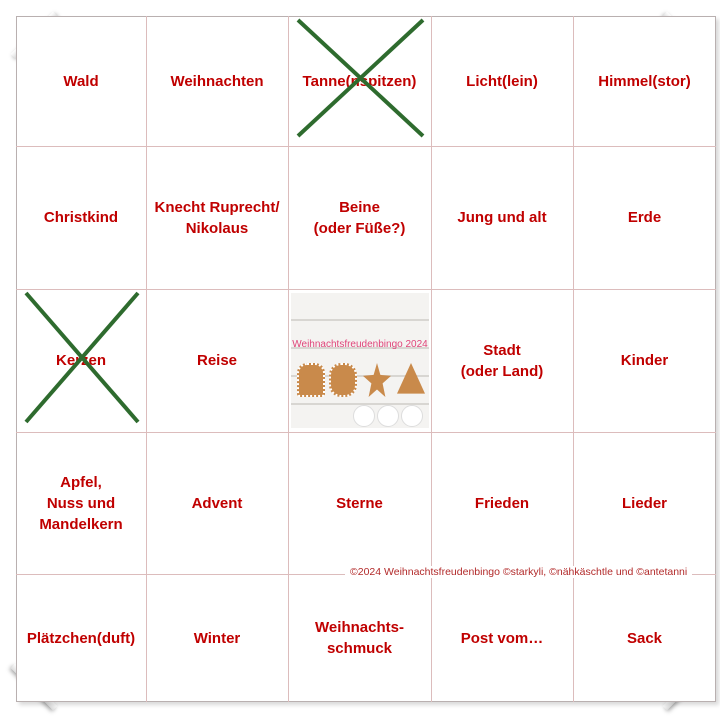  I want to click on bingo-cell: Christkind, so click(81, 217).